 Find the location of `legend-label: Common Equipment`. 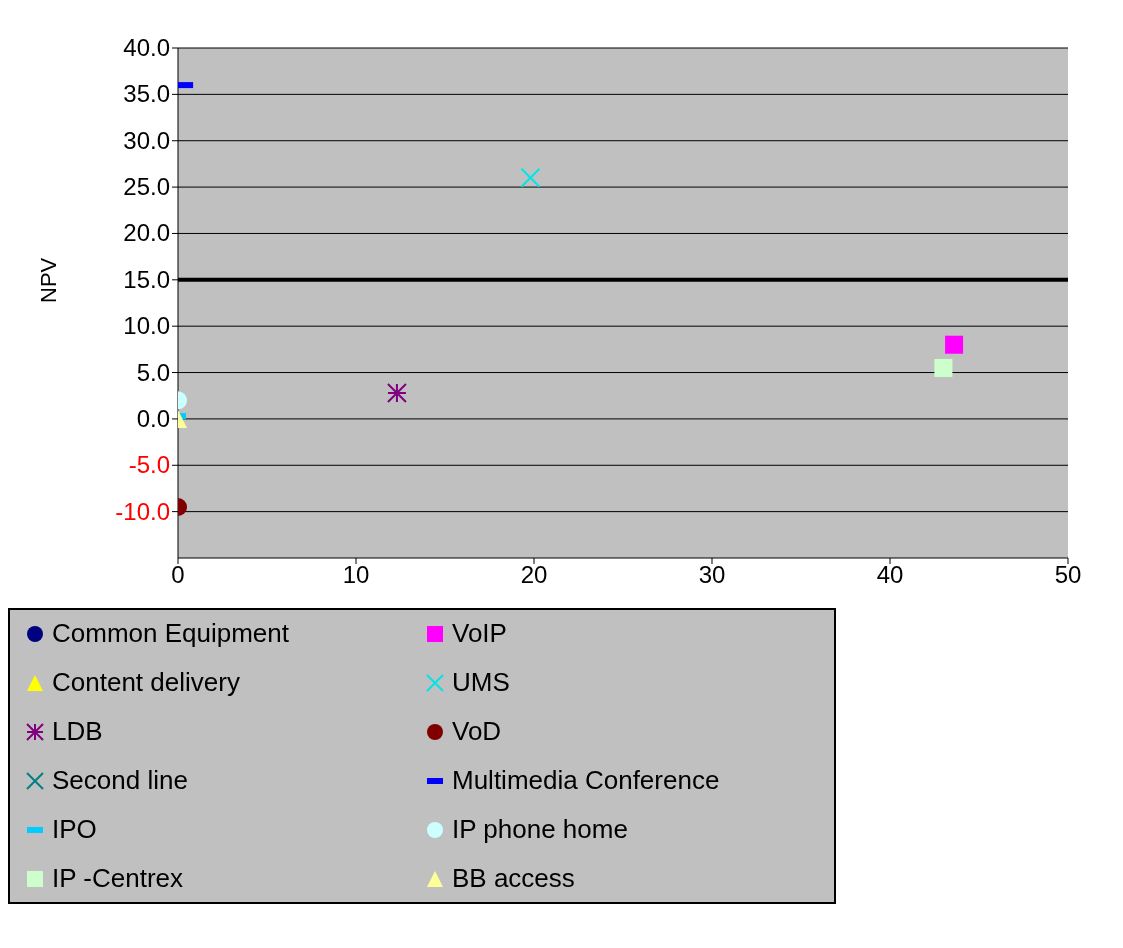

legend-label: Common Equipment is located at coordinates (170, 633).